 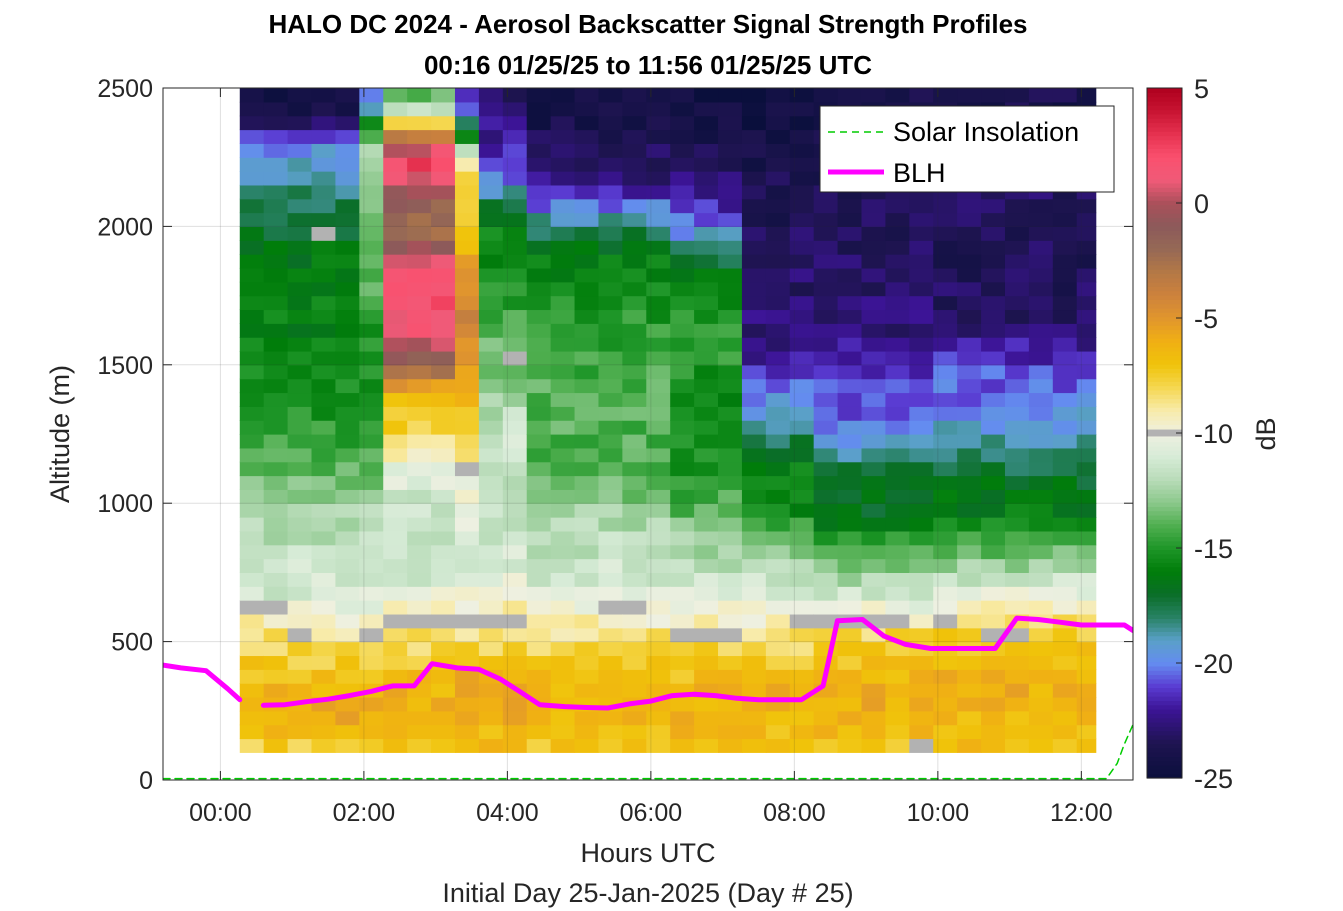 What do you see at coordinates (794, 813) in the screenshot?
I see `x-tick-label: 08:00` at bounding box center [794, 813].